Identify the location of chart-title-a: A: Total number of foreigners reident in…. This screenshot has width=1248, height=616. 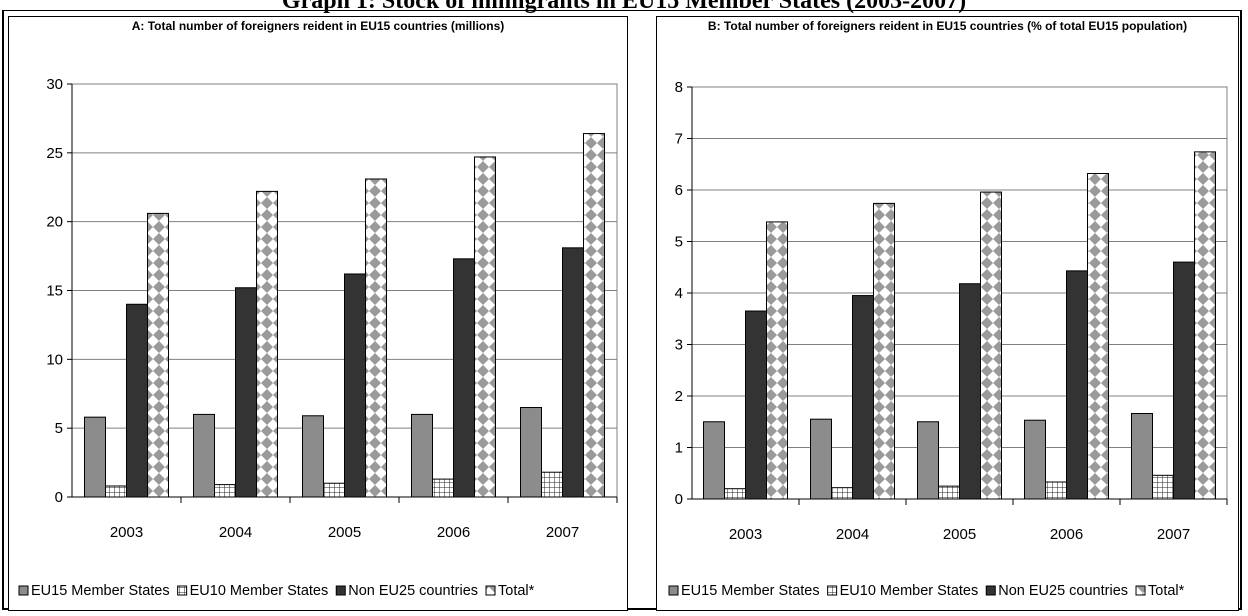
(318, 26).